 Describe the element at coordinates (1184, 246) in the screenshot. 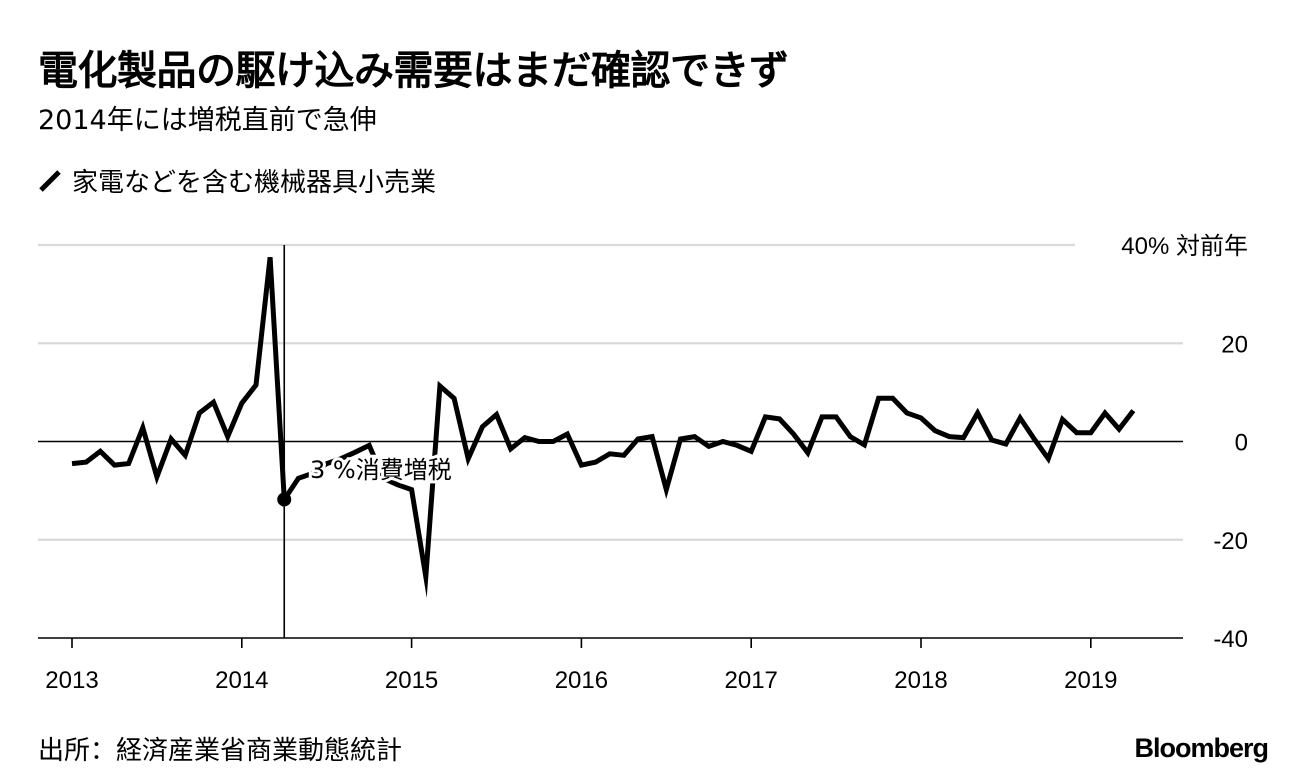

I see `y-tick-label: 40% 対前年` at that location.